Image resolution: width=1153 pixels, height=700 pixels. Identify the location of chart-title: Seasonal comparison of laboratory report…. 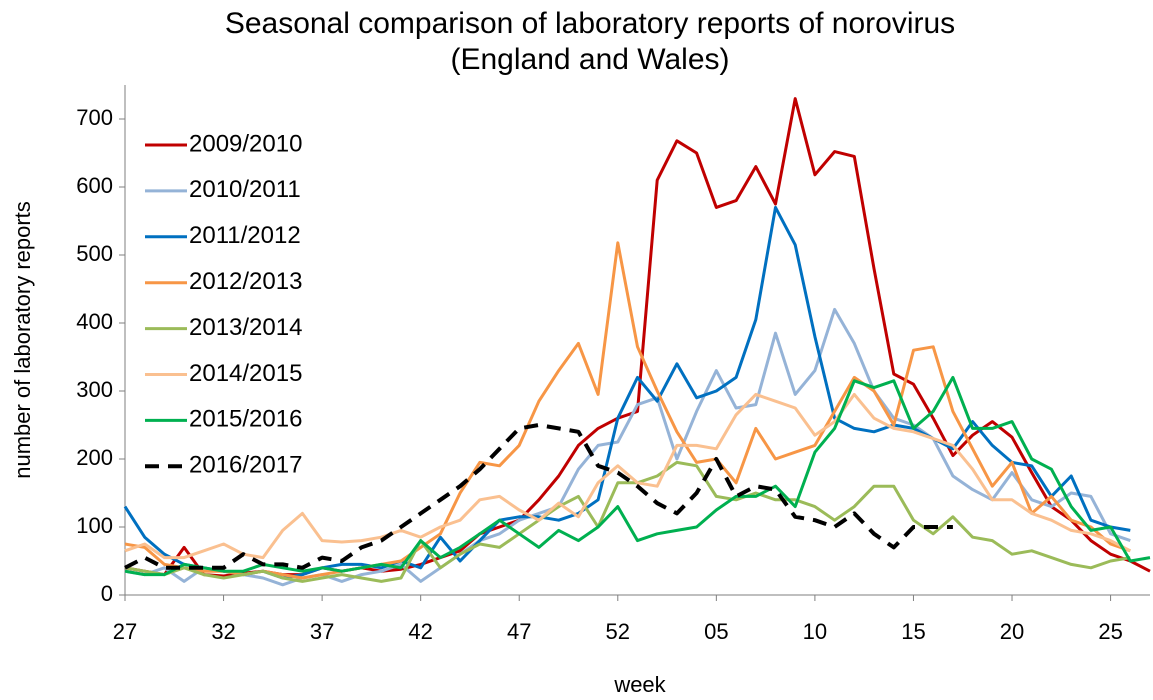
(590, 41).